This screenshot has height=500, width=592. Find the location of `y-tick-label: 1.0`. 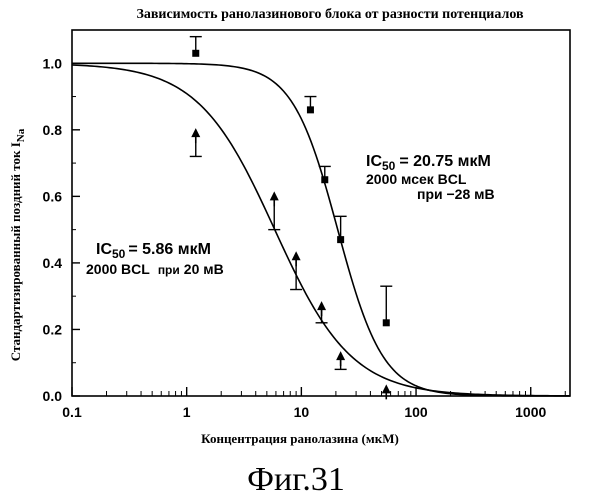

y-tick-label: 1.0 is located at coordinates (53, 63).